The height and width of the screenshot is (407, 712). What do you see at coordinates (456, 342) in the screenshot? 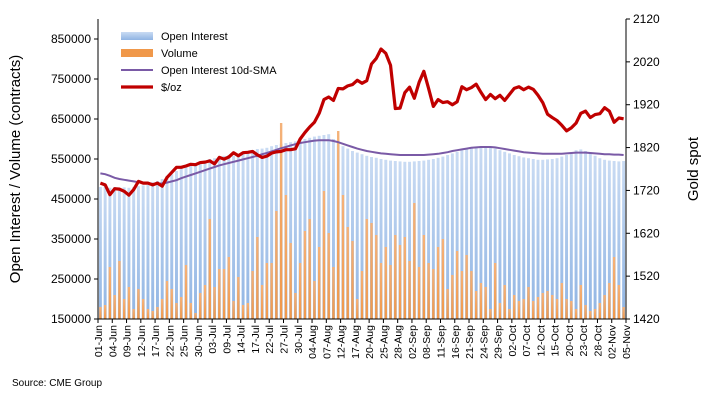
I see `x-tick-label: 16-Sep` at bounding box center [456, 342].